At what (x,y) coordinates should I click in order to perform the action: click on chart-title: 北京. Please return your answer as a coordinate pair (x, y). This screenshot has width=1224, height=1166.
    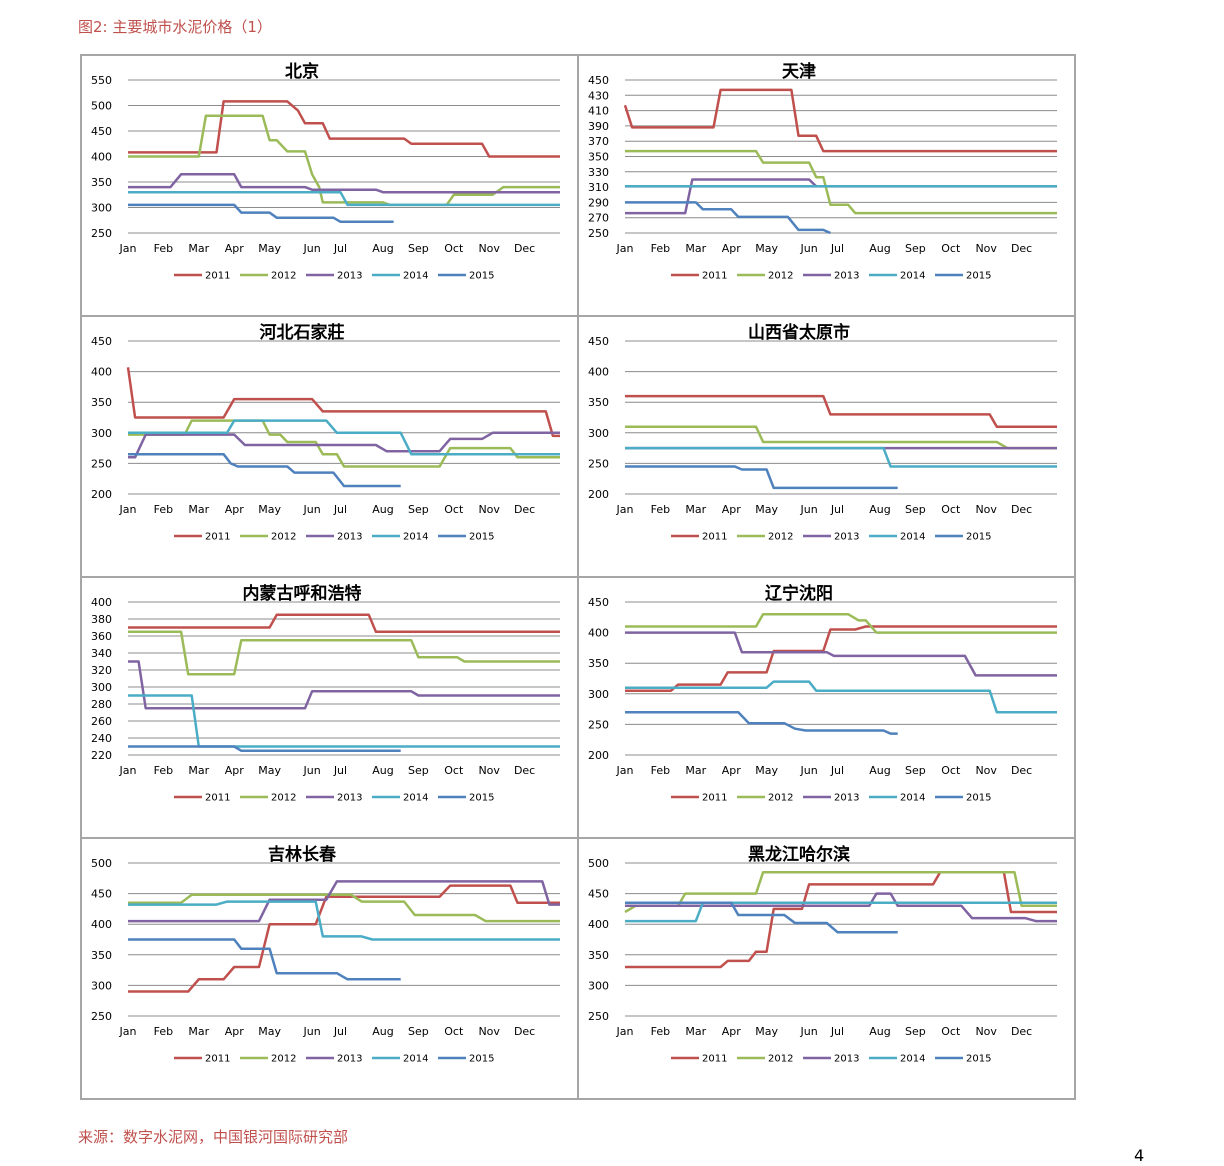
    Looking at the image, I should click on (302, 71).